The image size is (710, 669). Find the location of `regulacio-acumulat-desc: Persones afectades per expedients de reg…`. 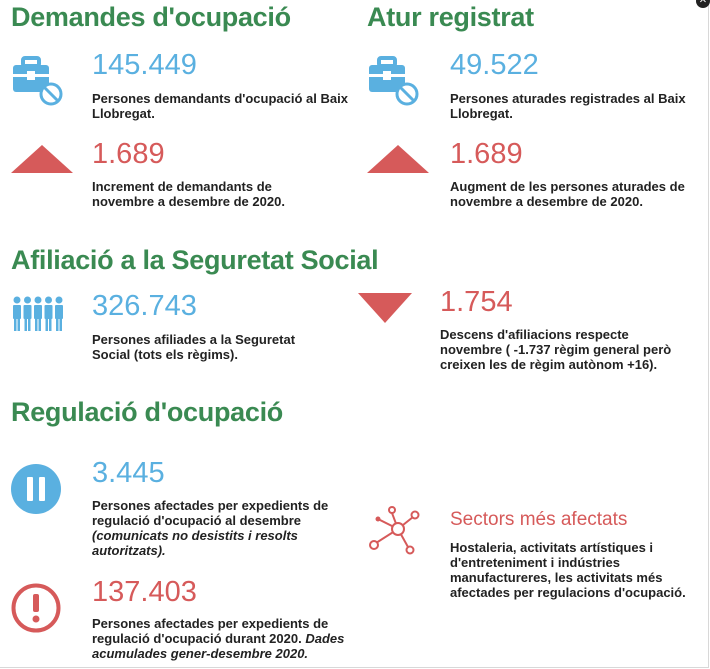

regulacio-acumulat-desc: Persones afectades per expedients de reg… is located at coordinates (227, 638).